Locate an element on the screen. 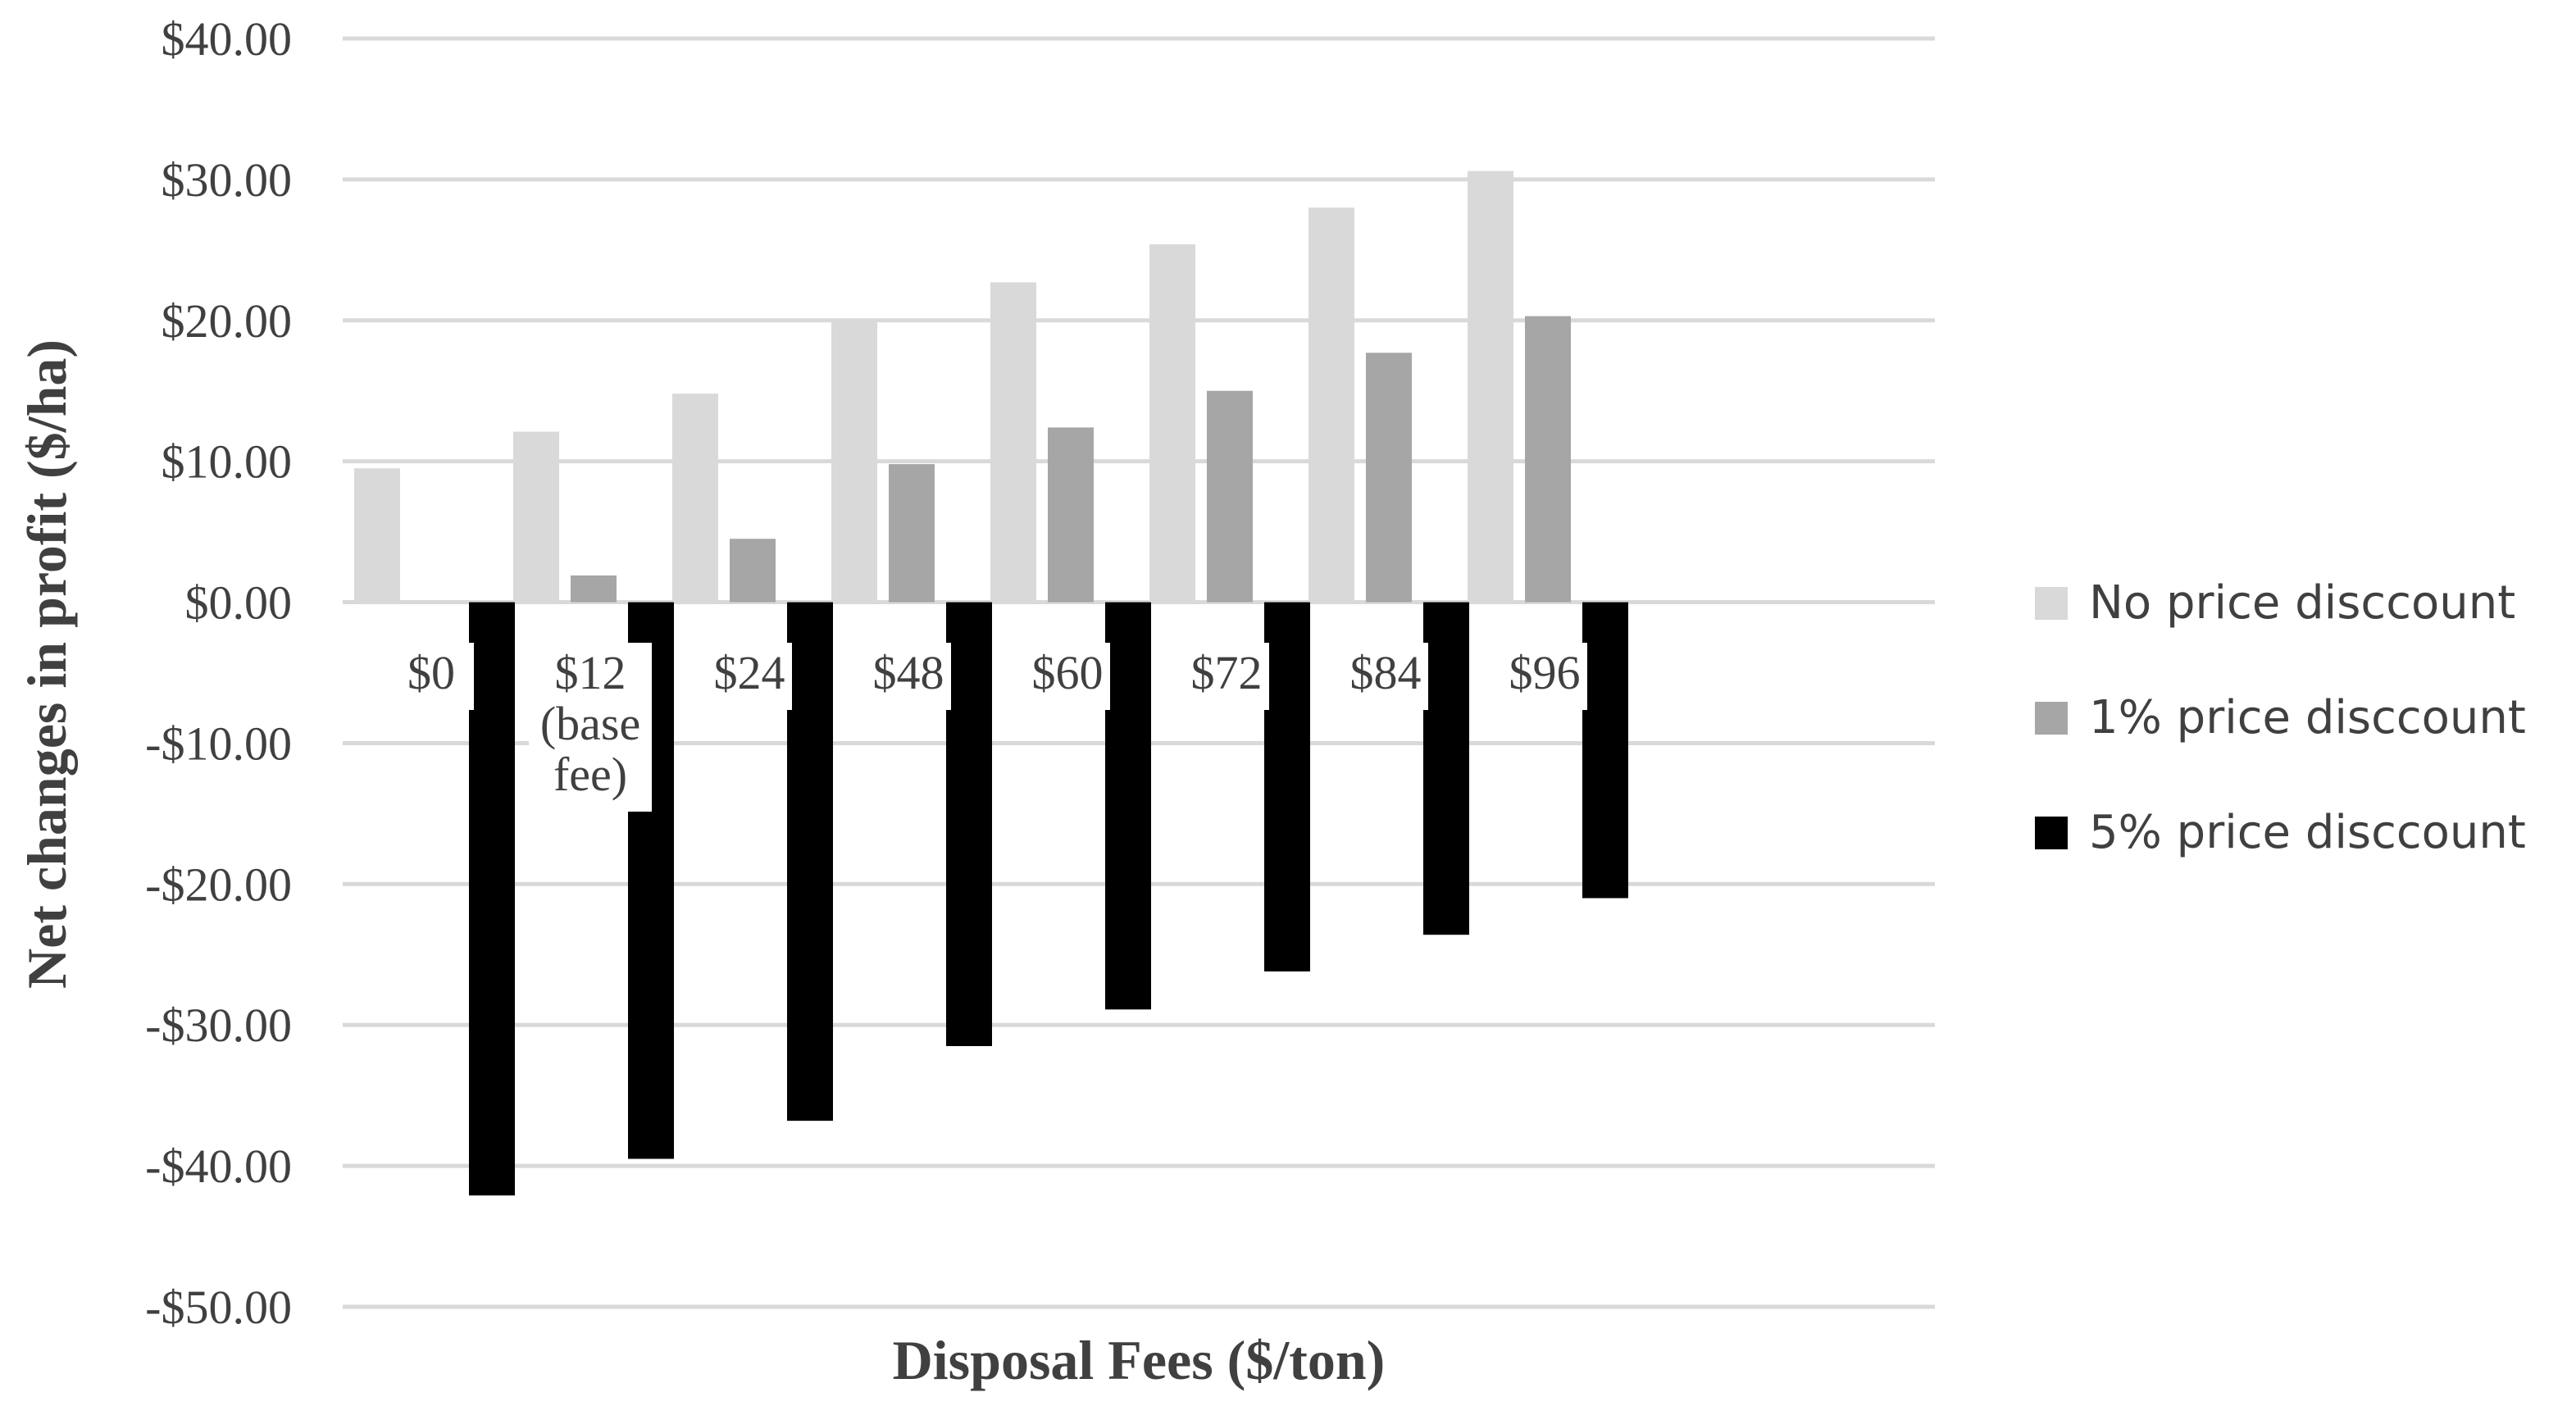 Image resolution: width=2576 pixels, height=1406 pixels. y-tick-label: $10.00 is located at coordinates (227, 462).